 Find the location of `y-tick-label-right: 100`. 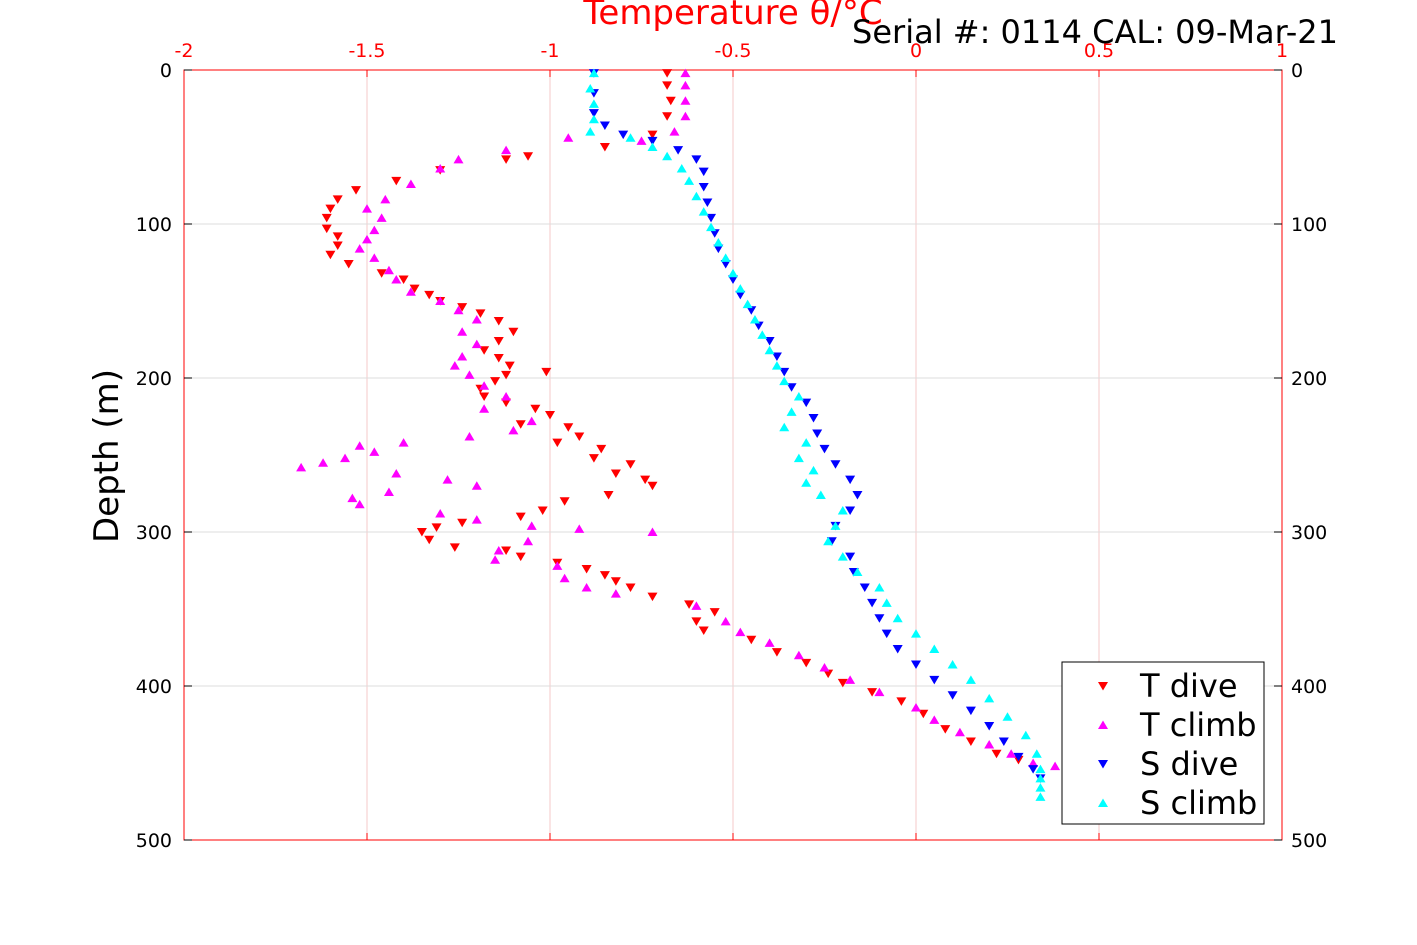

y-tick-label-right: 100 is located at coordinates (1309, 225).